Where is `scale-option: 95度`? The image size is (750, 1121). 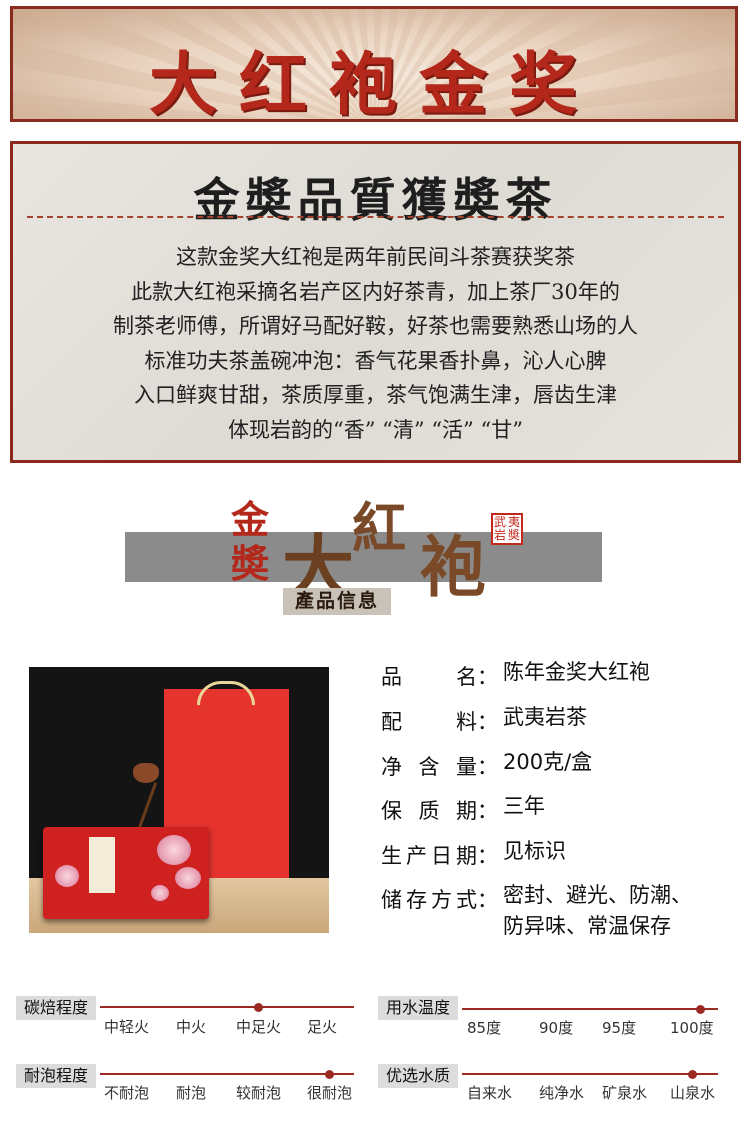 scale-option: 95度 is located at coordinates (619, 1028).